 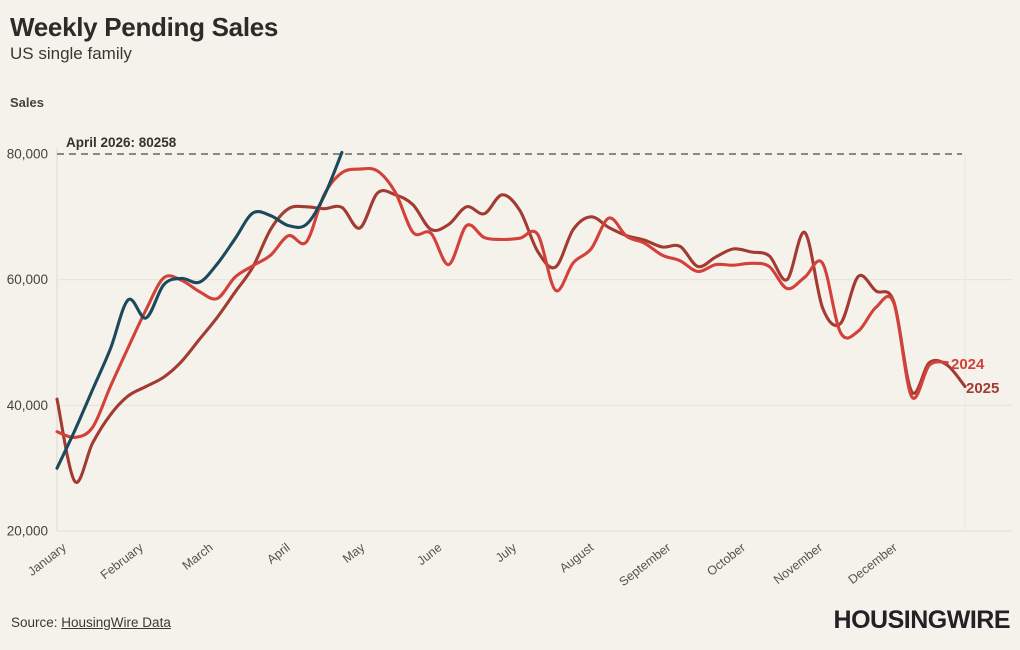 What do you see at coordinates (121, 142) in the screenshot?
I see `latest-value-annotation: April 2026: 80258` at bounding box center [121, 142].